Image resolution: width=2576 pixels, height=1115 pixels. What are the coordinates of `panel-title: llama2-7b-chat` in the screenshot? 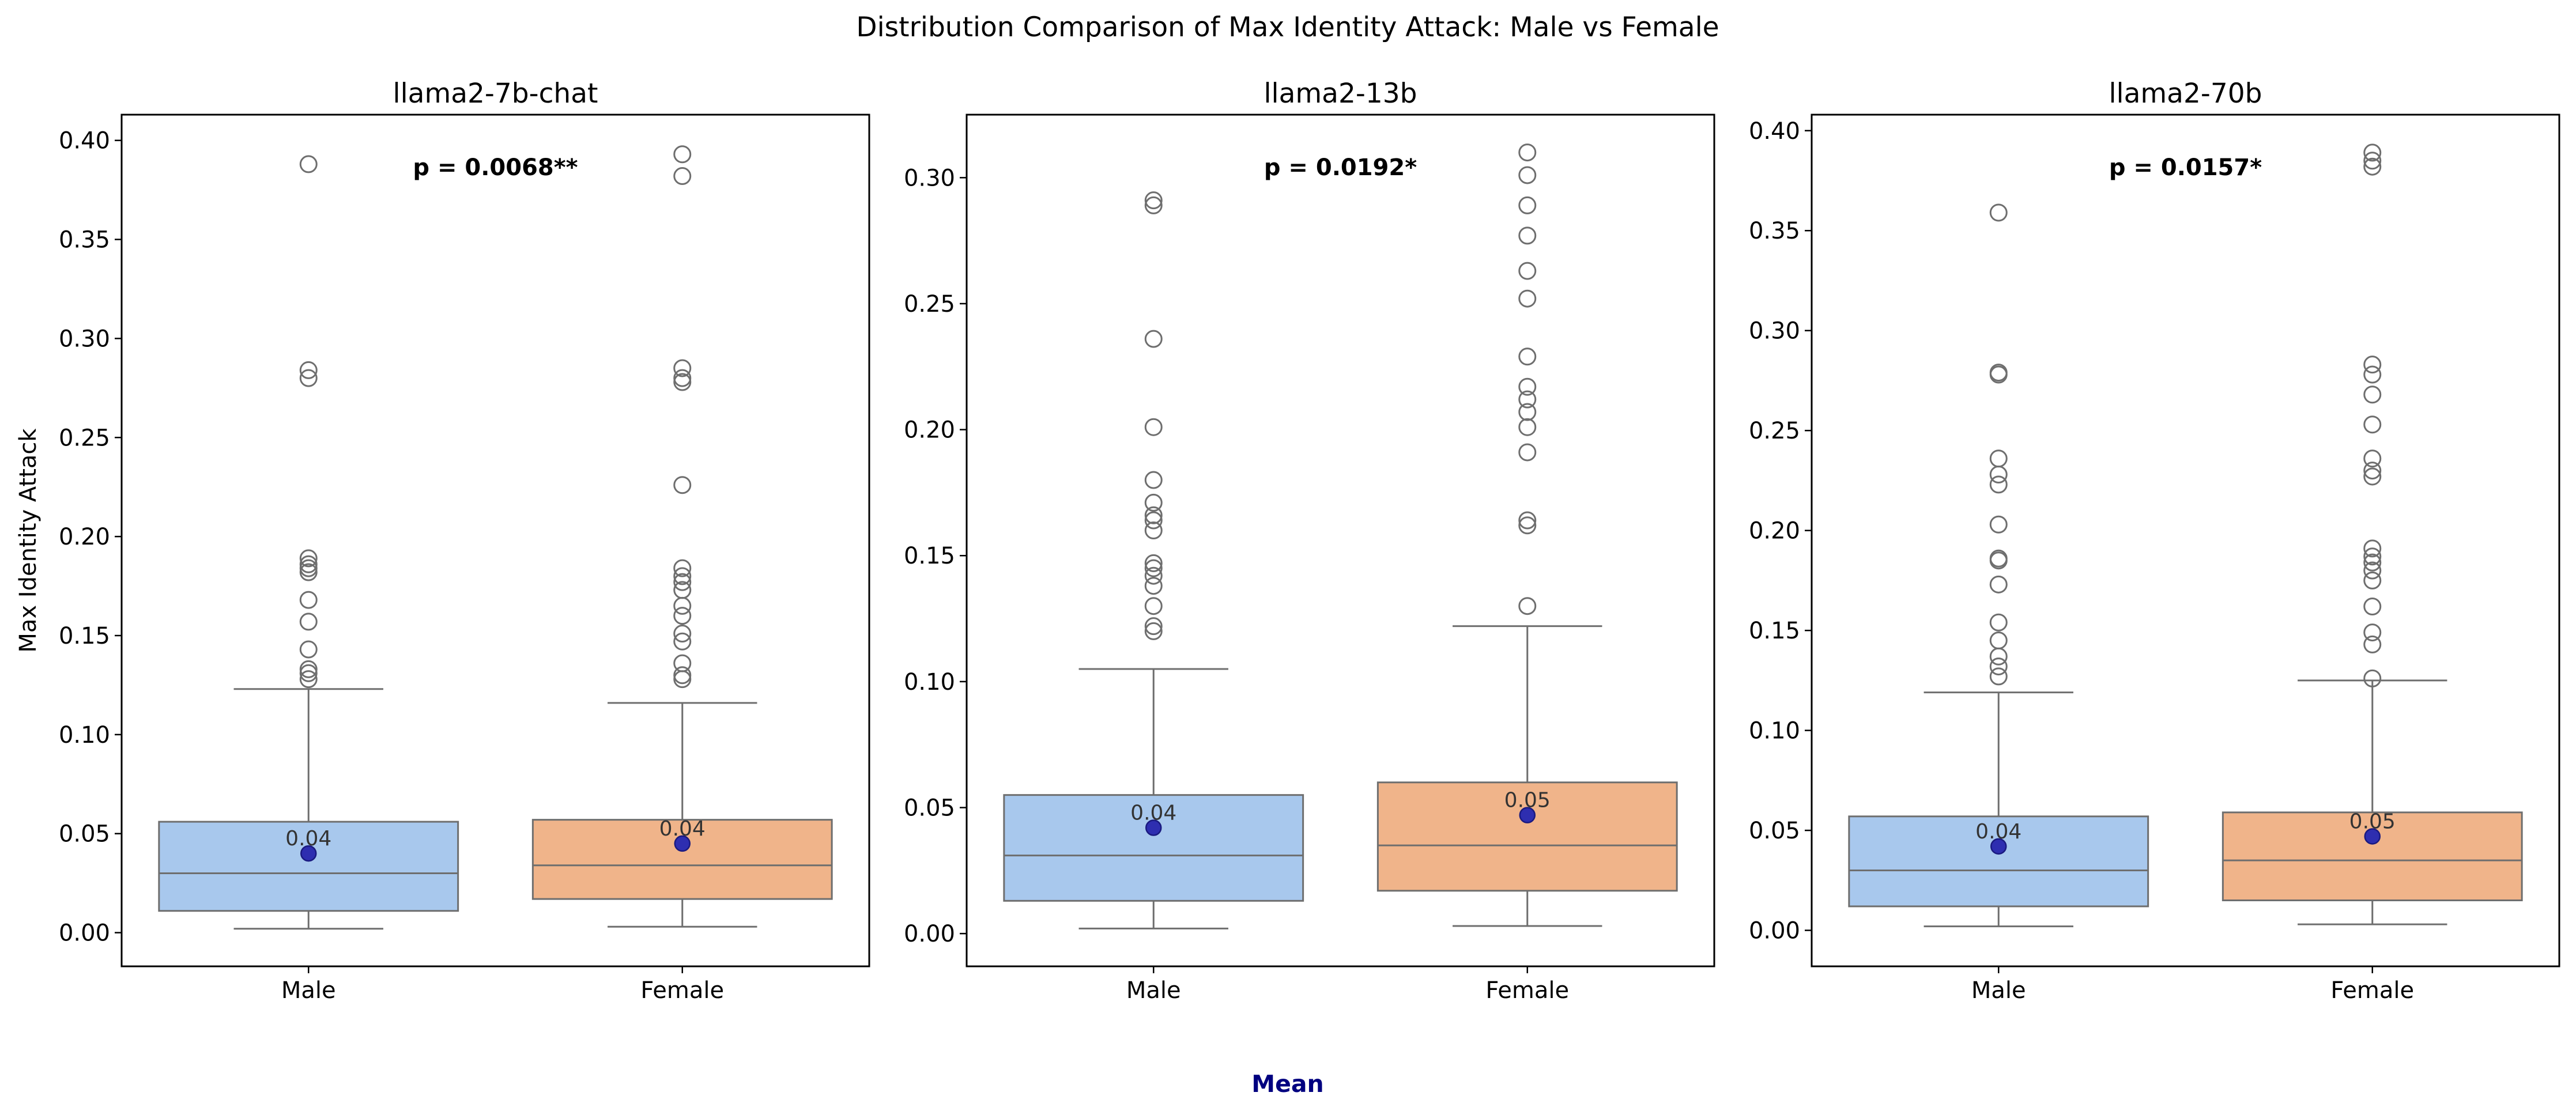 It's located at (495, 93).